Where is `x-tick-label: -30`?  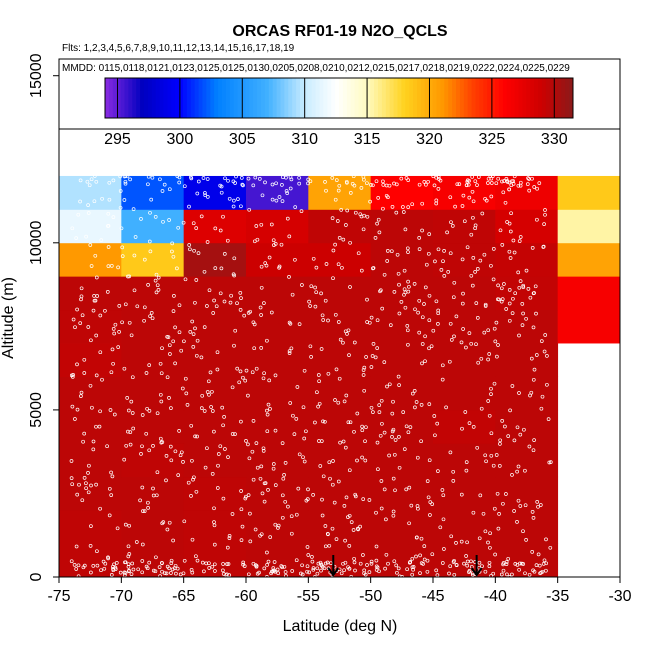
x-tick-label: -30 is located at coordinates (619, 596).